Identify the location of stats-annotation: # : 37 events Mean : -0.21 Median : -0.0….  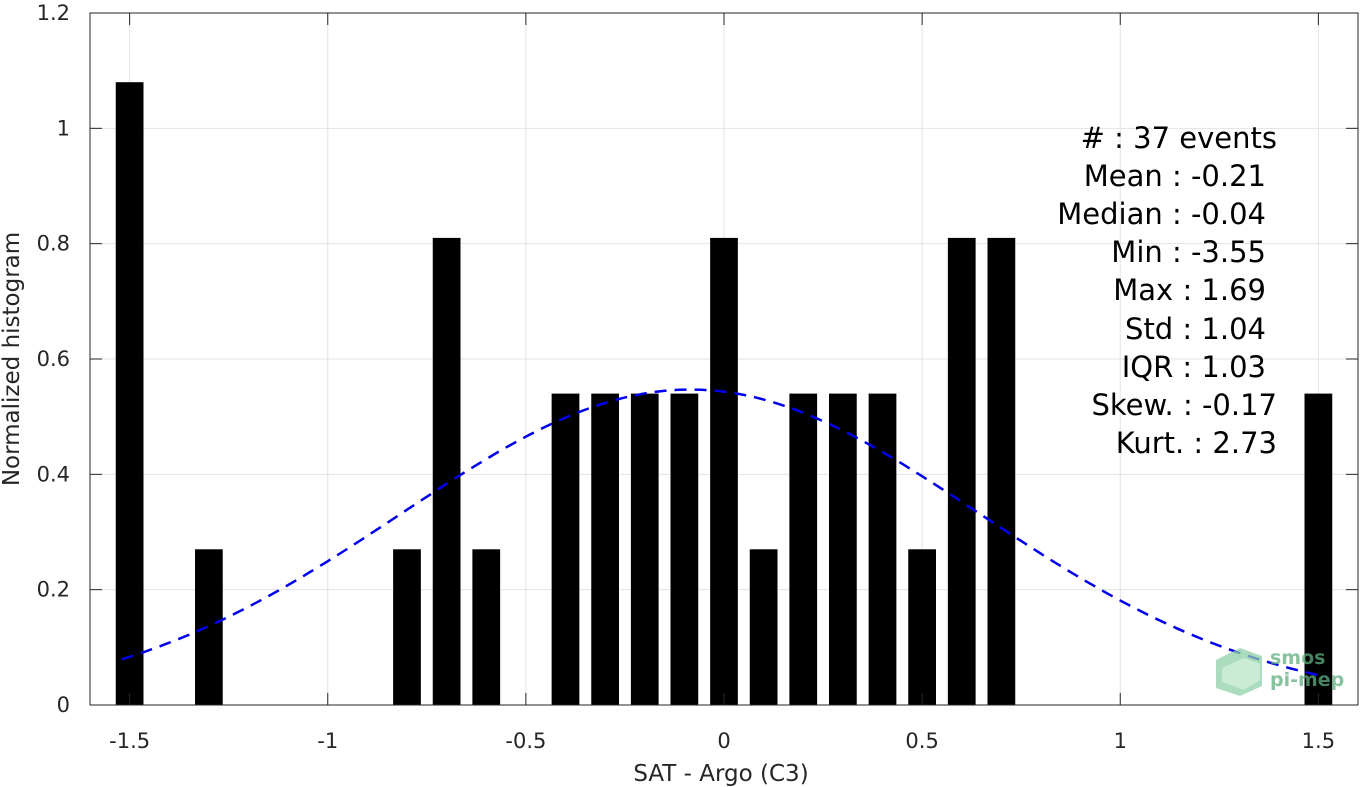
(1167, 290).